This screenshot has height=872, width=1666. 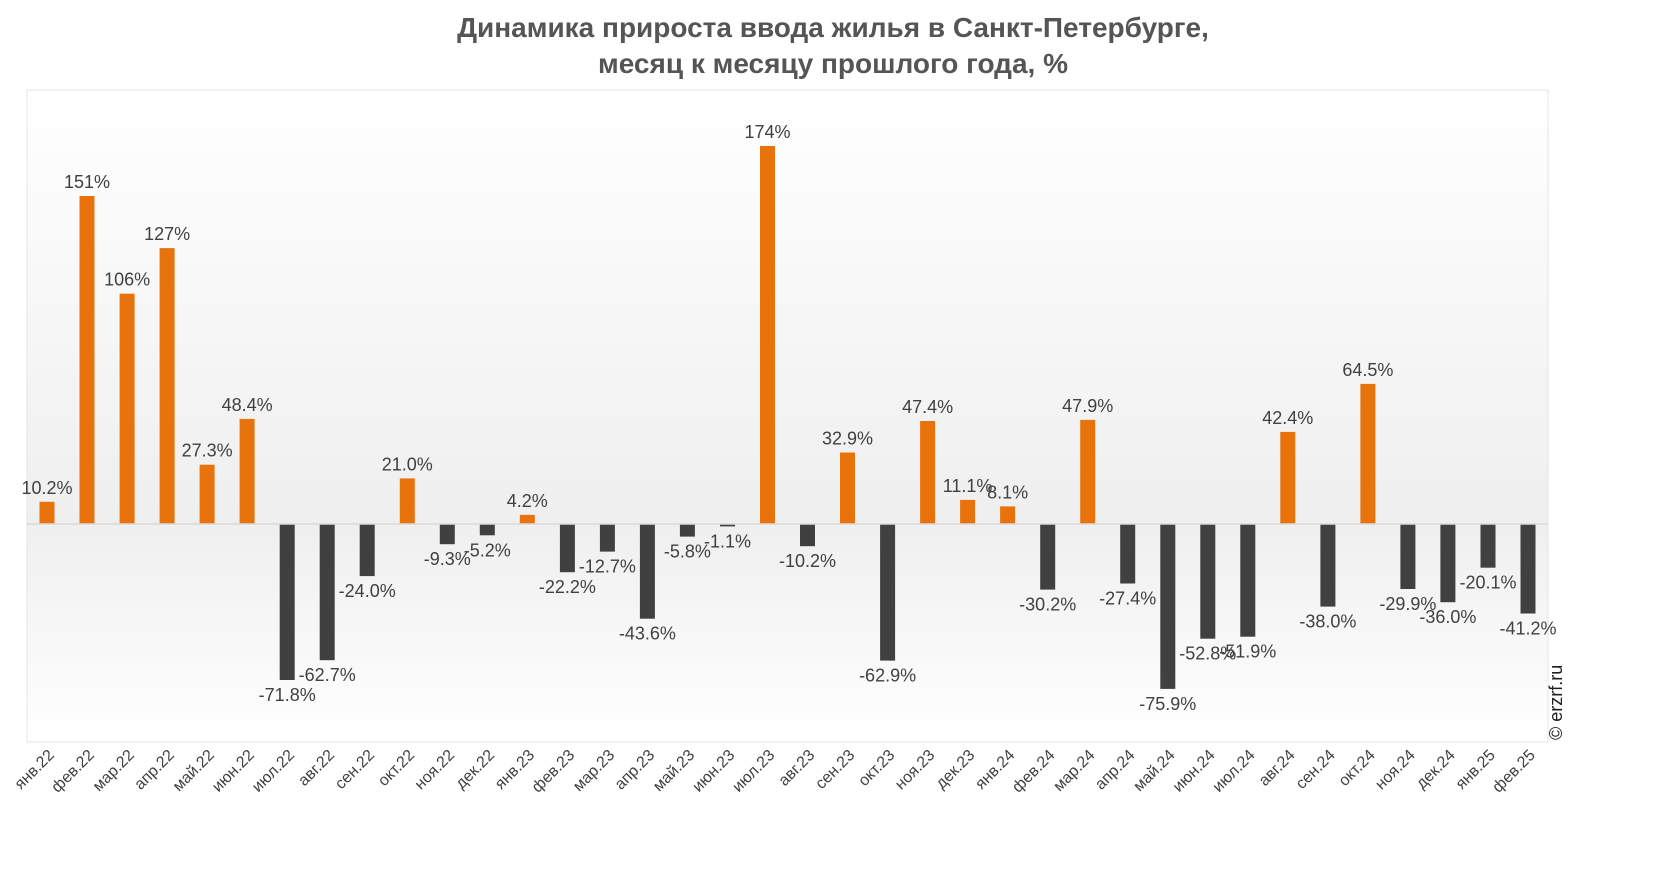 I want to click on data-label-ноя.24: -29.9%, so click(x=1407, y=604).